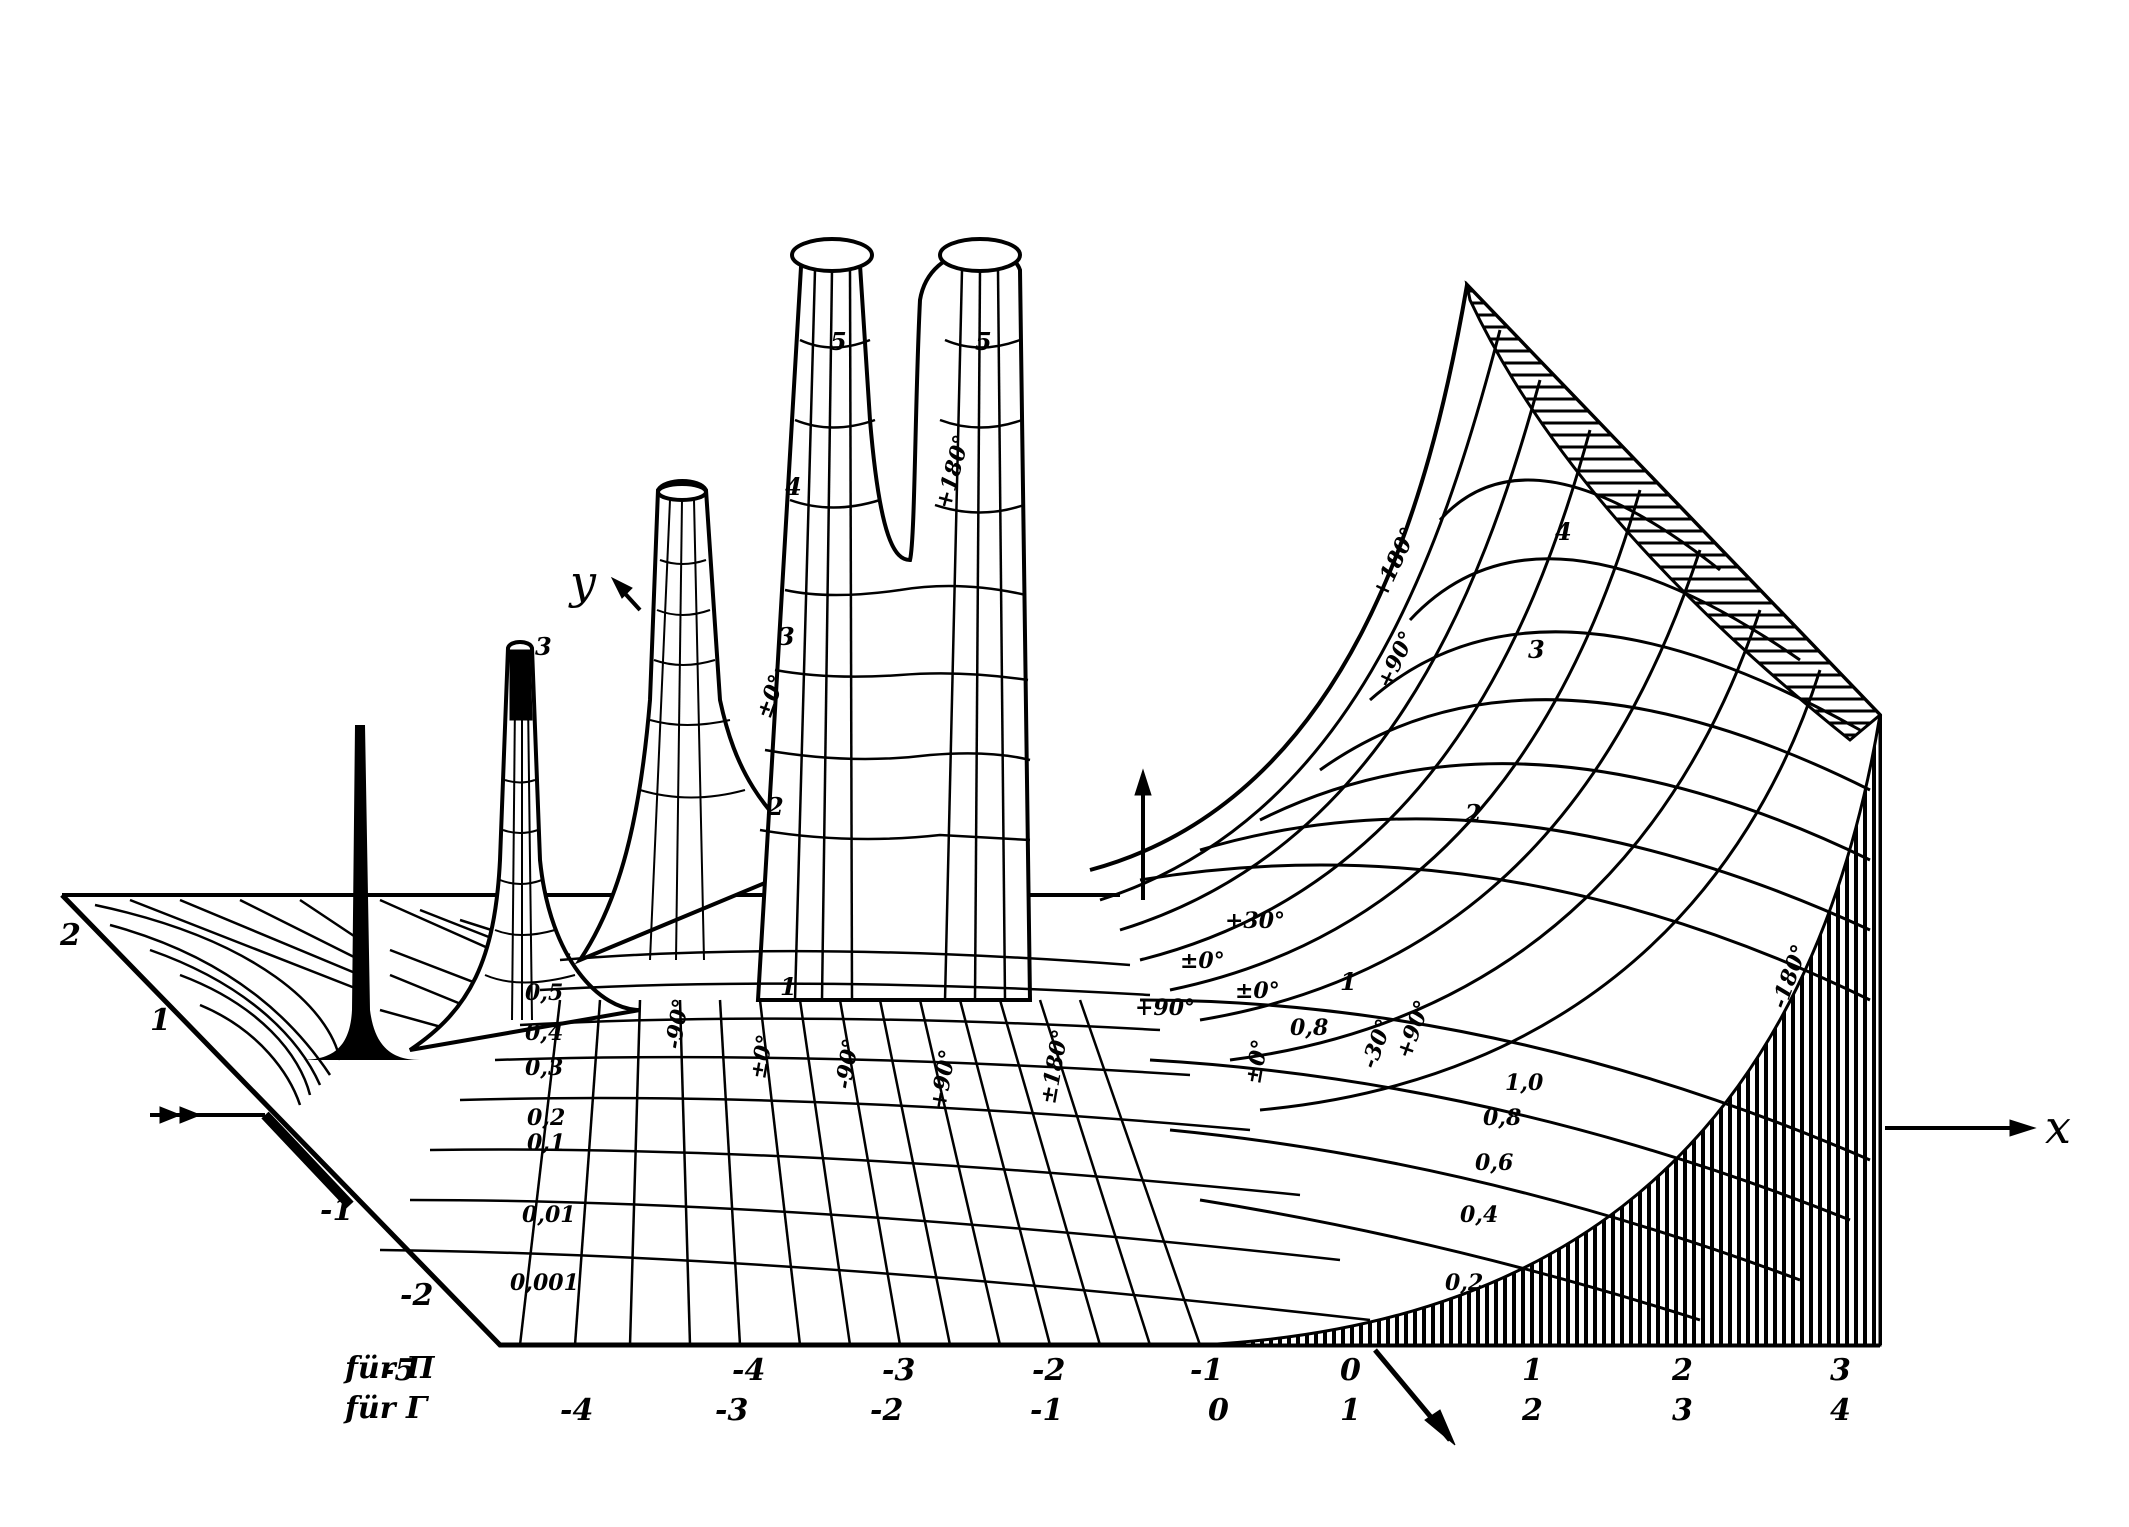 This screenshot has height=1527, width=2129. I want to click on tick-gamma: -1, so click(1046, 1410).